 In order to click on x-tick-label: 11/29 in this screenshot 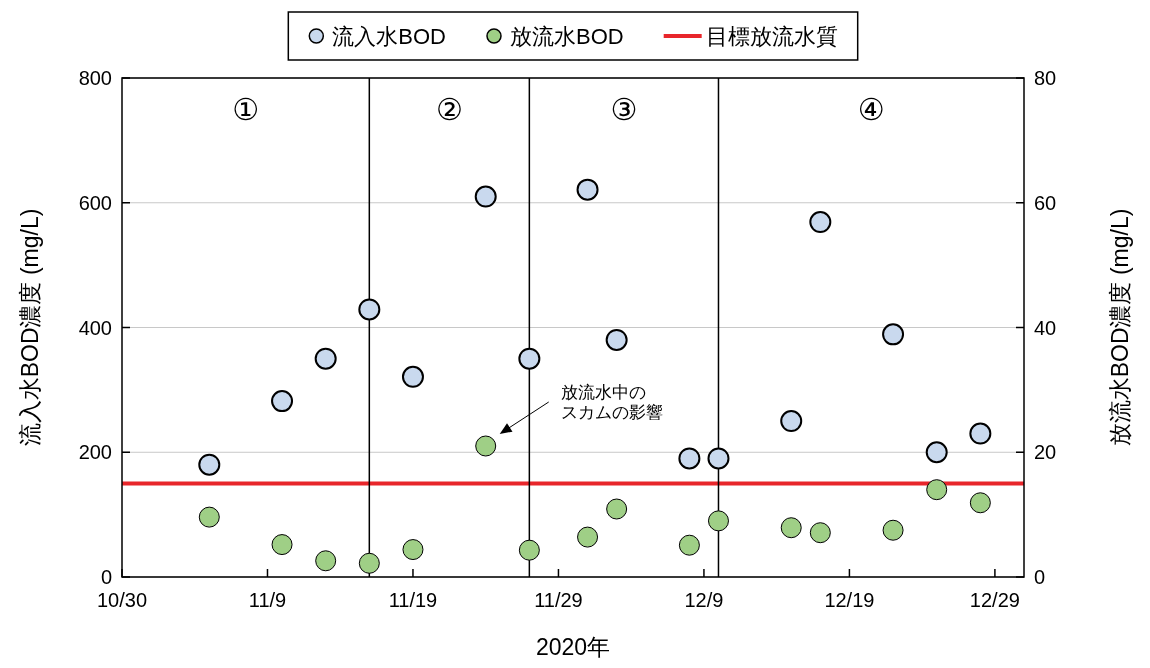, I will do `click(558, 600)`.